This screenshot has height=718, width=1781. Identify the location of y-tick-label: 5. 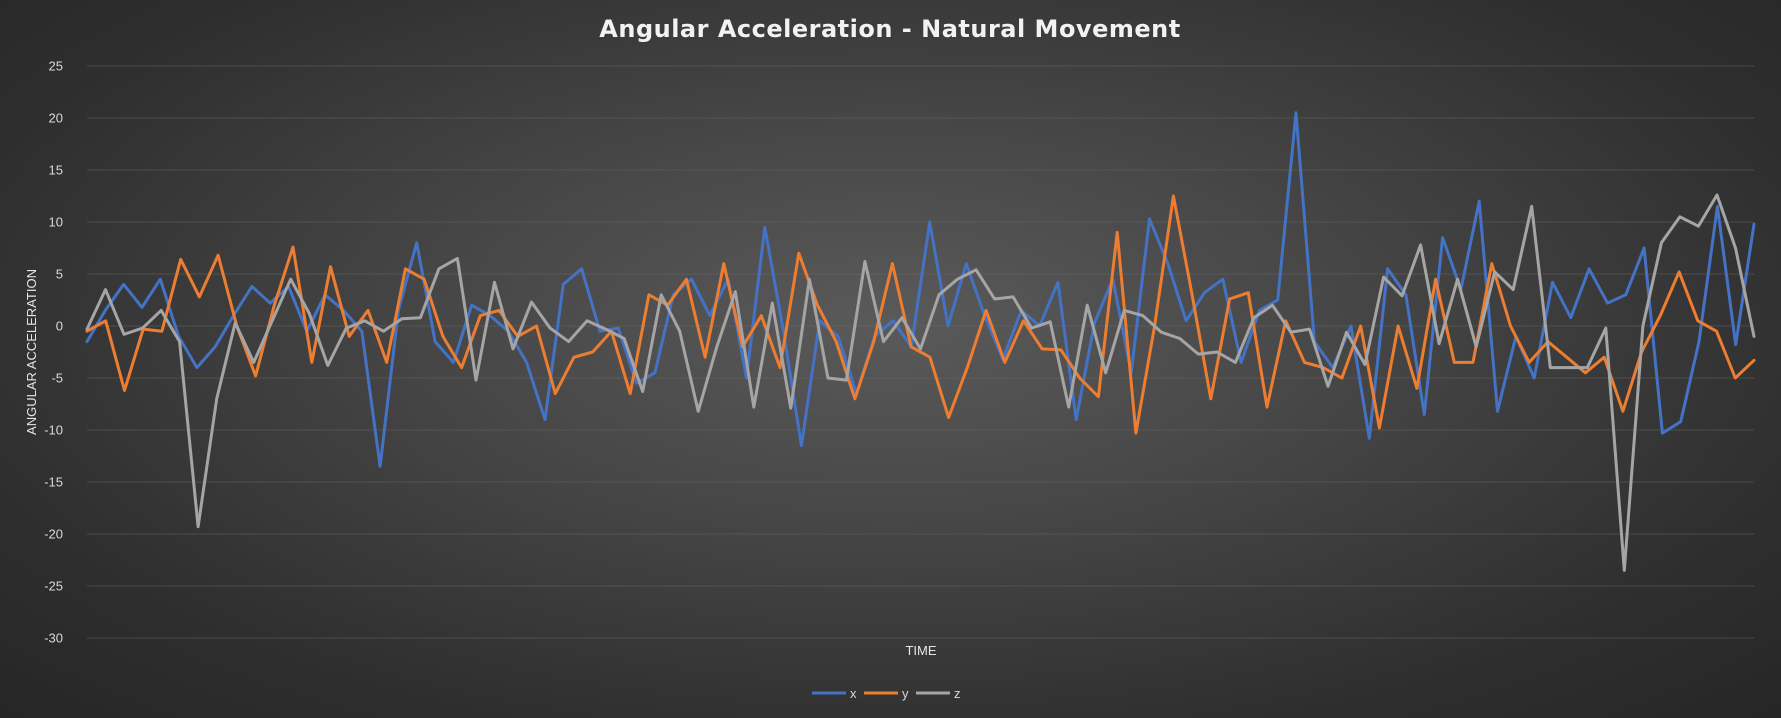
(59, 274).